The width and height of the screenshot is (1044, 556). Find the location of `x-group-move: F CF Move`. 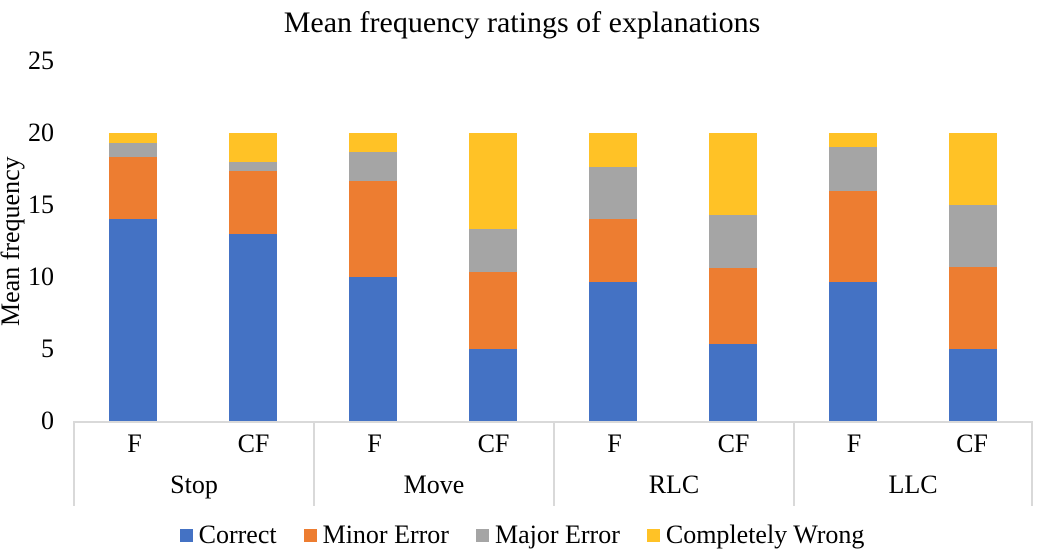

x-group-move: F CF Move is located at coordinates (433, 464).